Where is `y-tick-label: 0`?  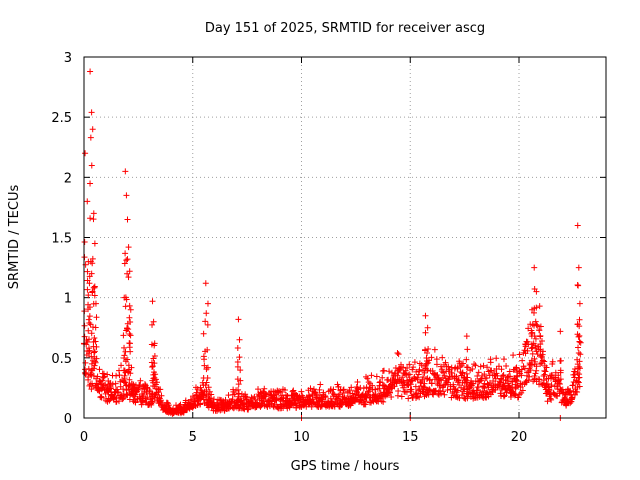 y-tick-label: 0 is located at coordinates (68, 419).